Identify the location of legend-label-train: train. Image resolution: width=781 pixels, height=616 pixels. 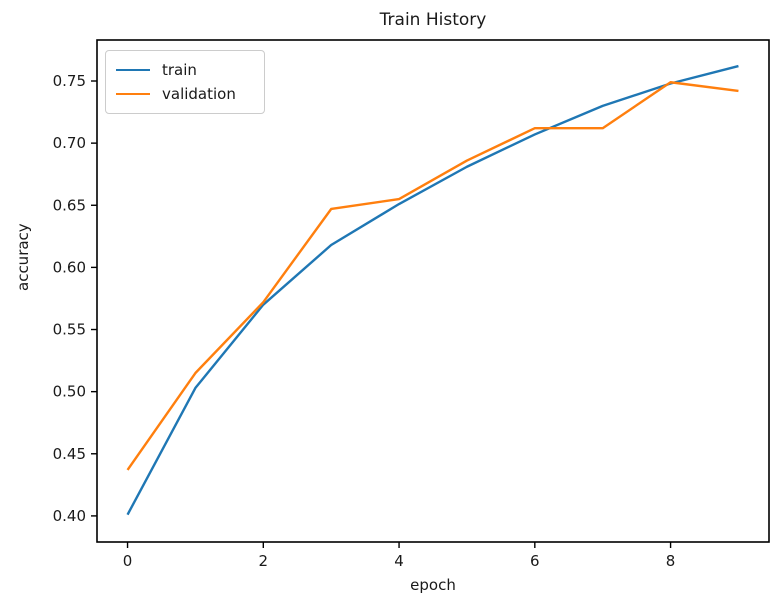
(179, 70).